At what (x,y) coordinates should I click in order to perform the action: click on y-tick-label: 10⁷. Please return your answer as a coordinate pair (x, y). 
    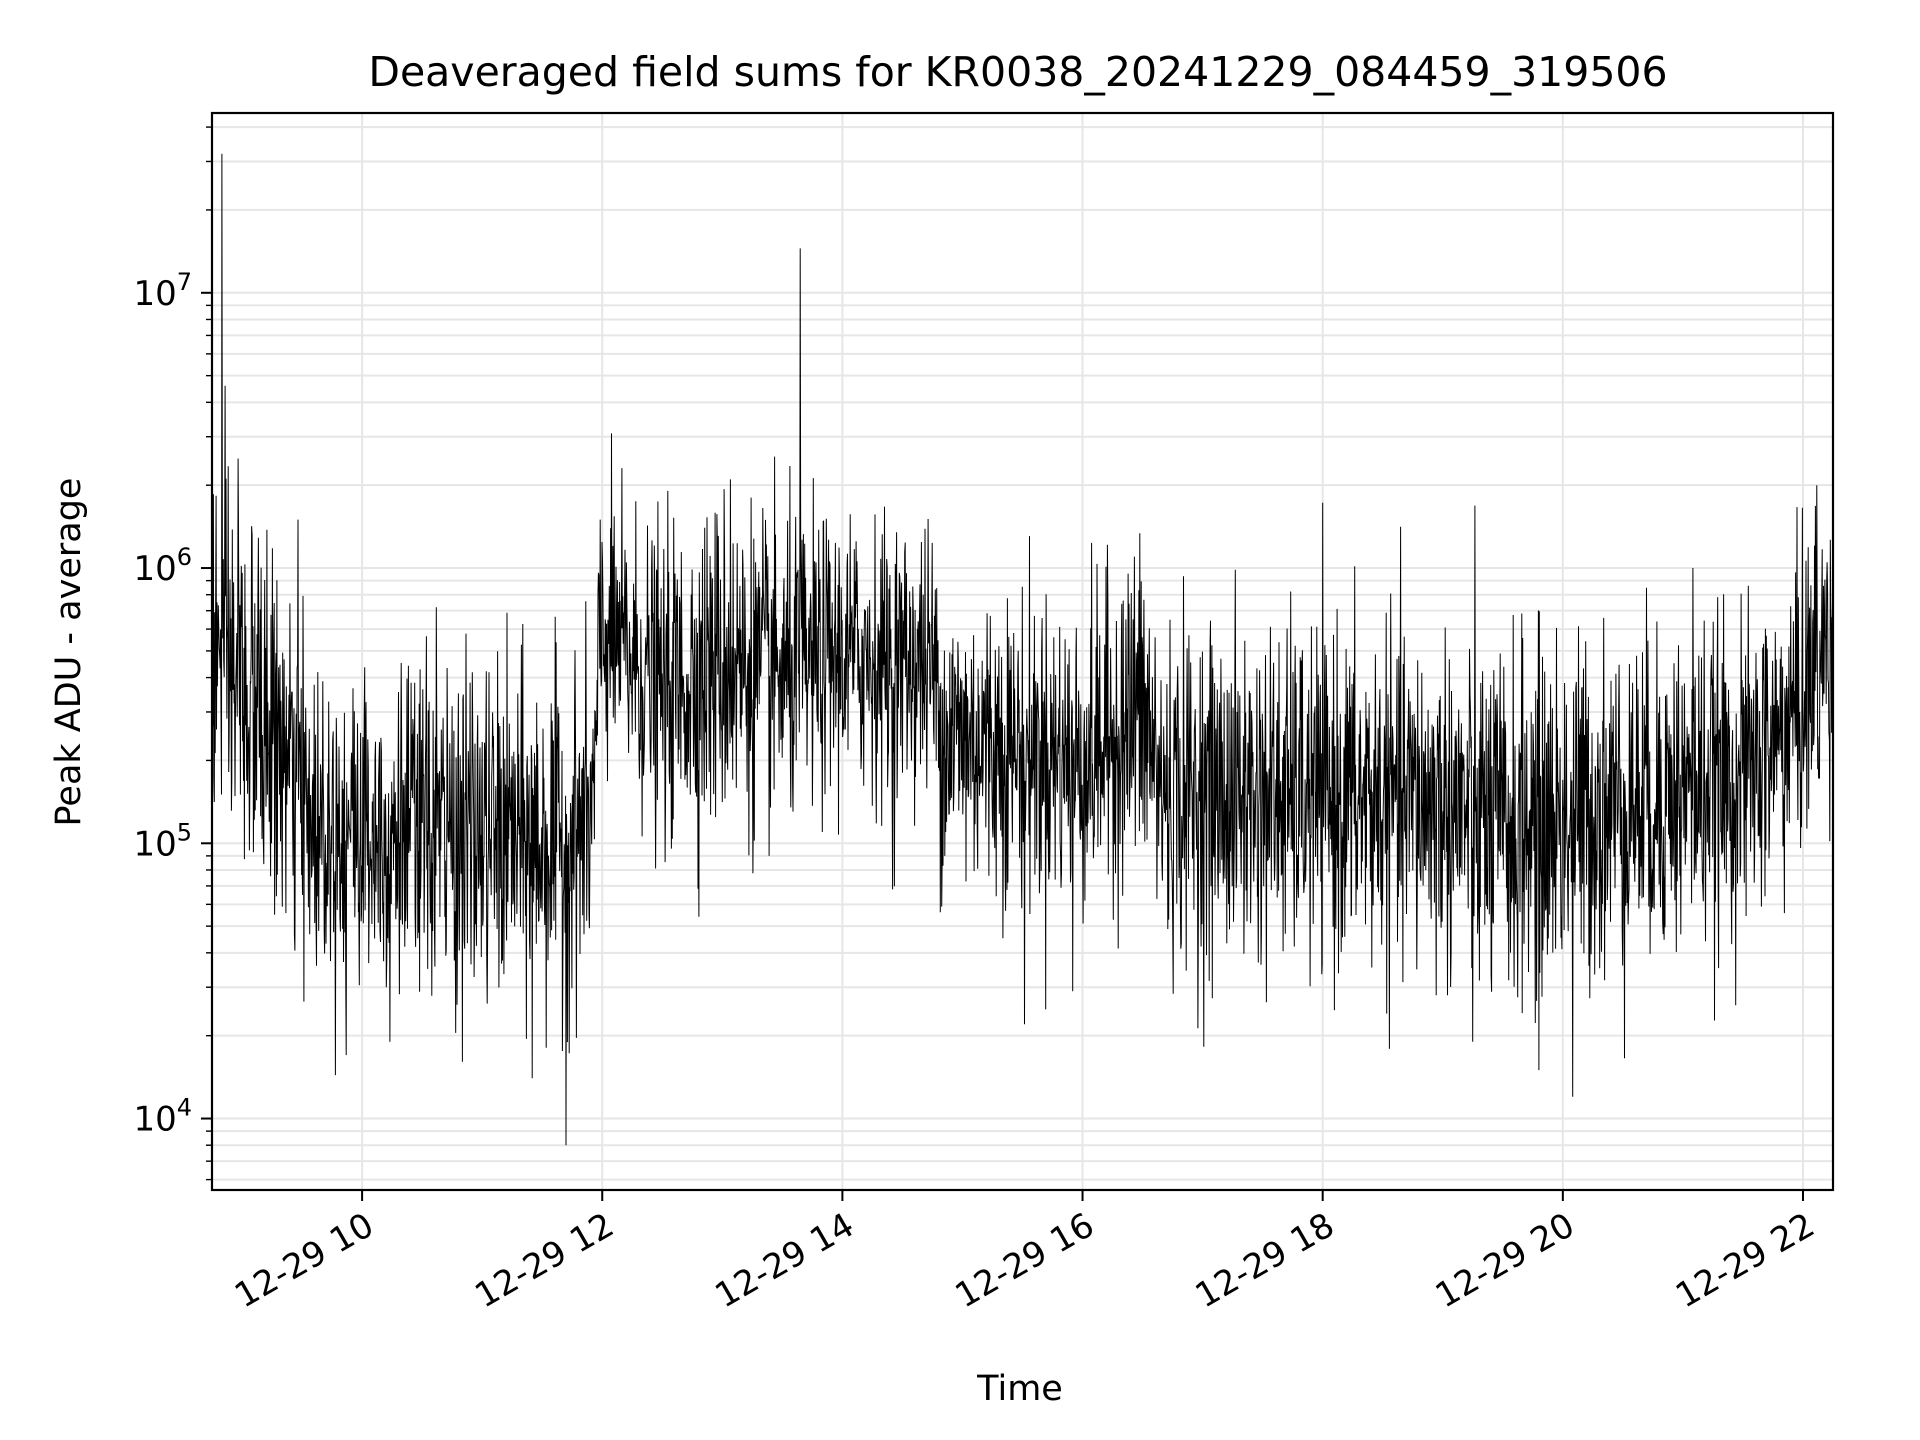
    Looking at the image, I should click on (162, 291).